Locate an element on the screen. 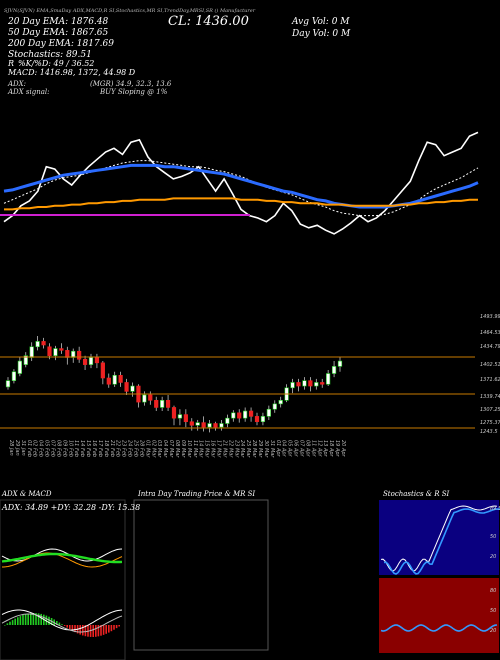 The width and height of the screenshot is (500, 660). adx-line is located at coordinates (62, 558).